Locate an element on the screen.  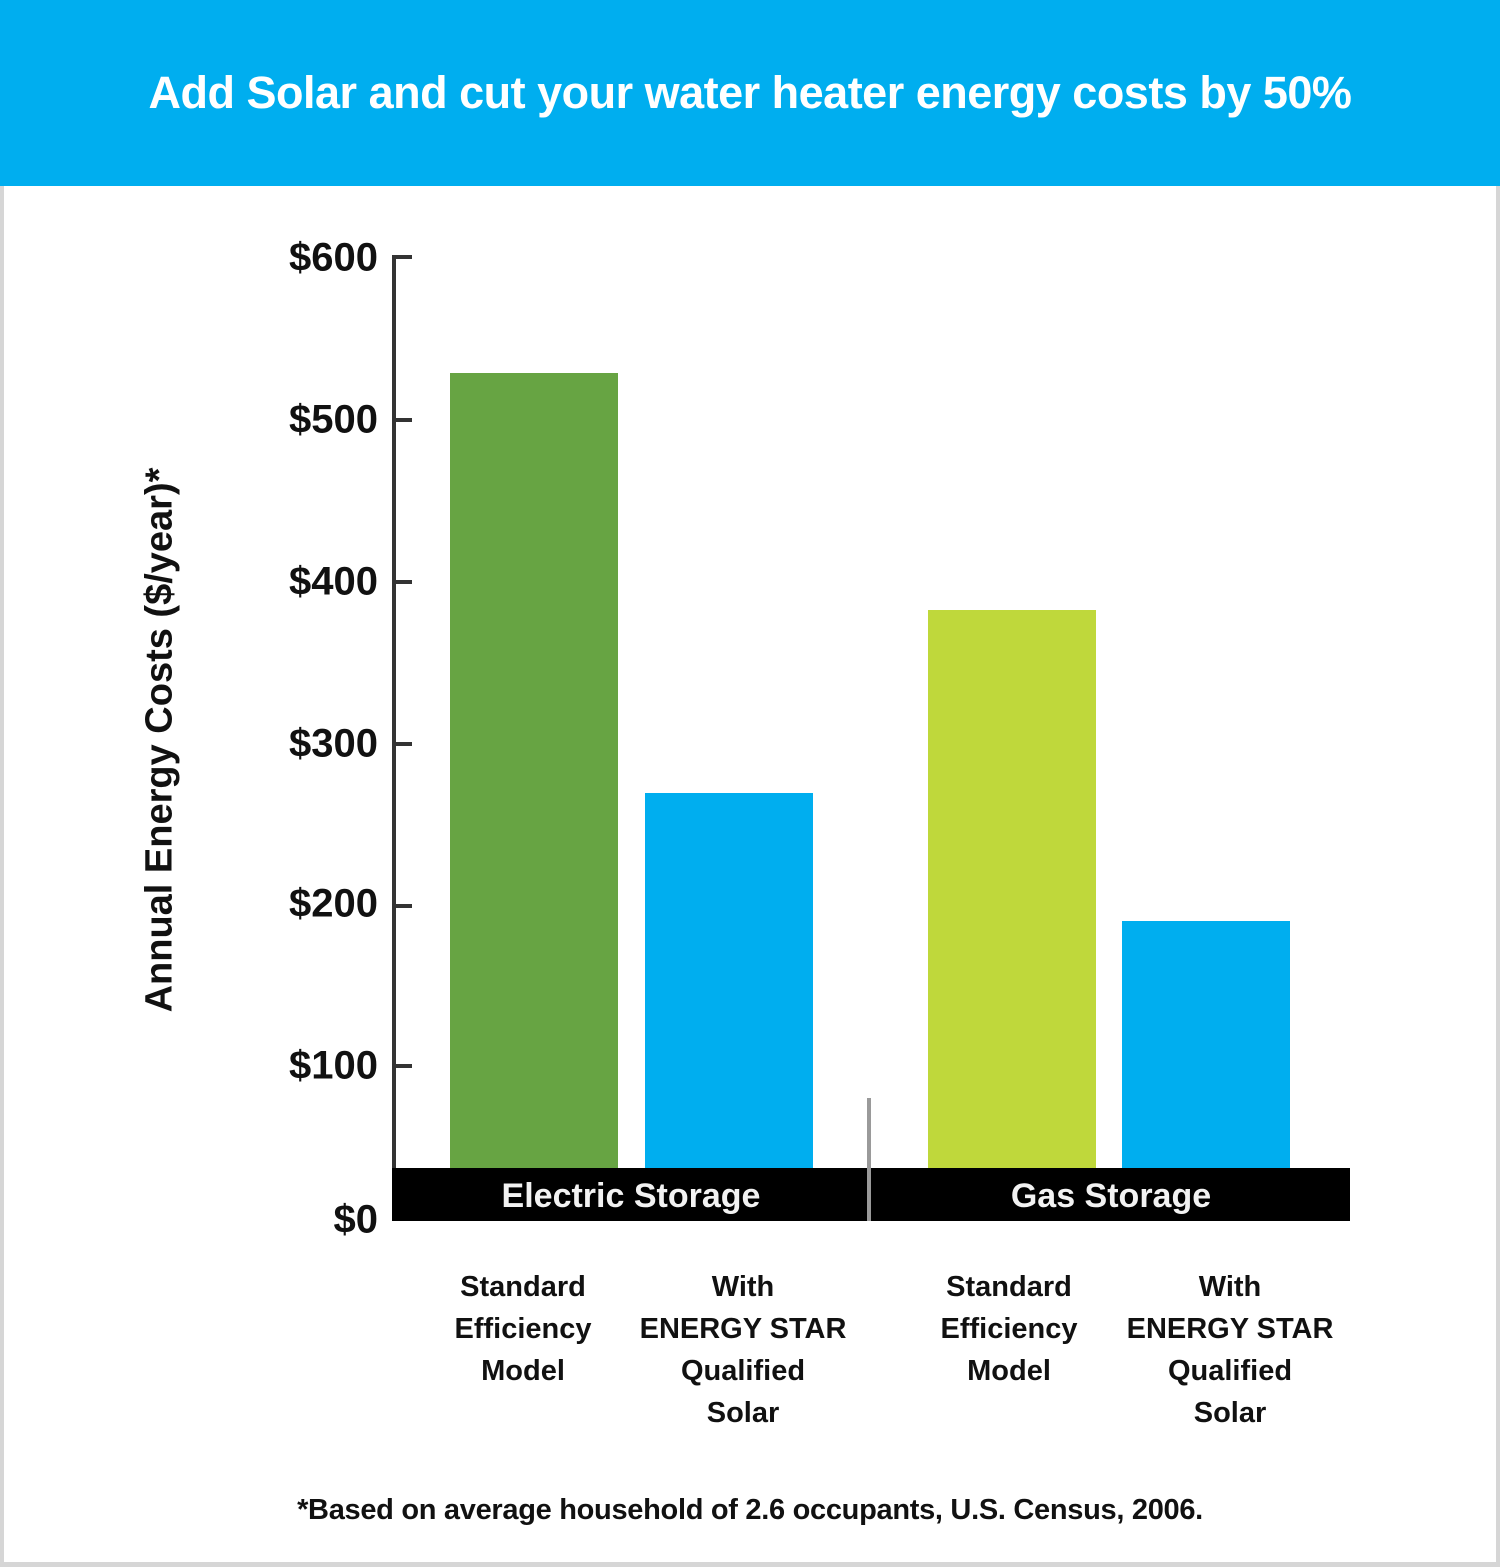
y-tick-label: $400 is located at coordinates (333, 581).